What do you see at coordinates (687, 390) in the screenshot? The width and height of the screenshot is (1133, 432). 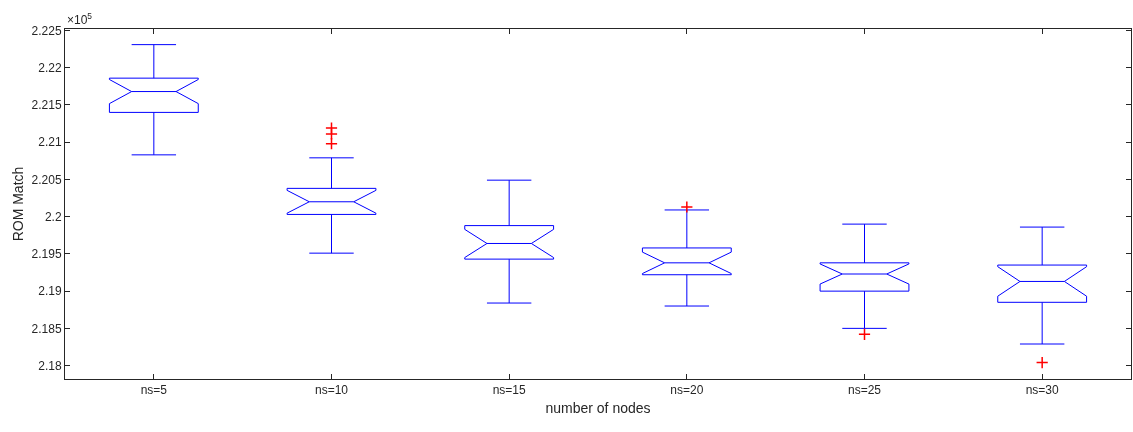 I see `x-tick-label: ns=20` at bounding box center [687, 390].